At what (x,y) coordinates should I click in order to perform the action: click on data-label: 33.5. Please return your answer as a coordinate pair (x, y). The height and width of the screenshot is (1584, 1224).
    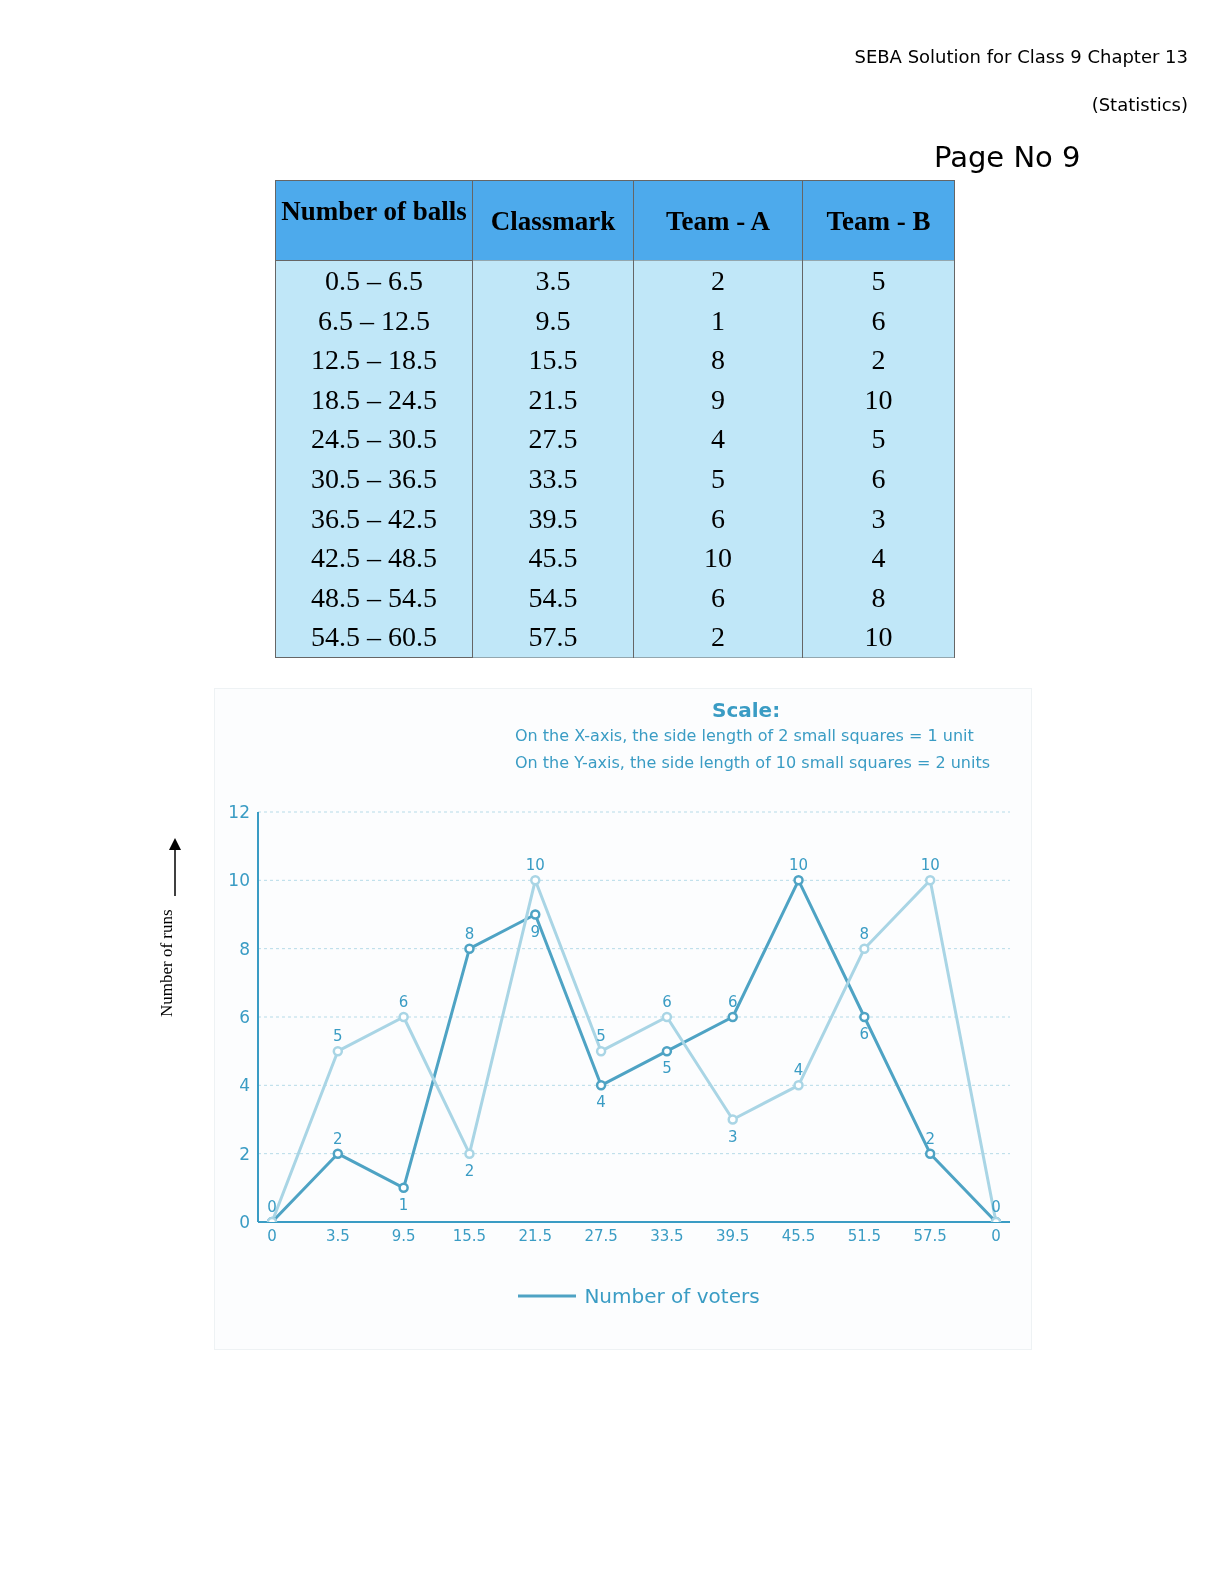
    Looking at the image, I should click on (553, 478).